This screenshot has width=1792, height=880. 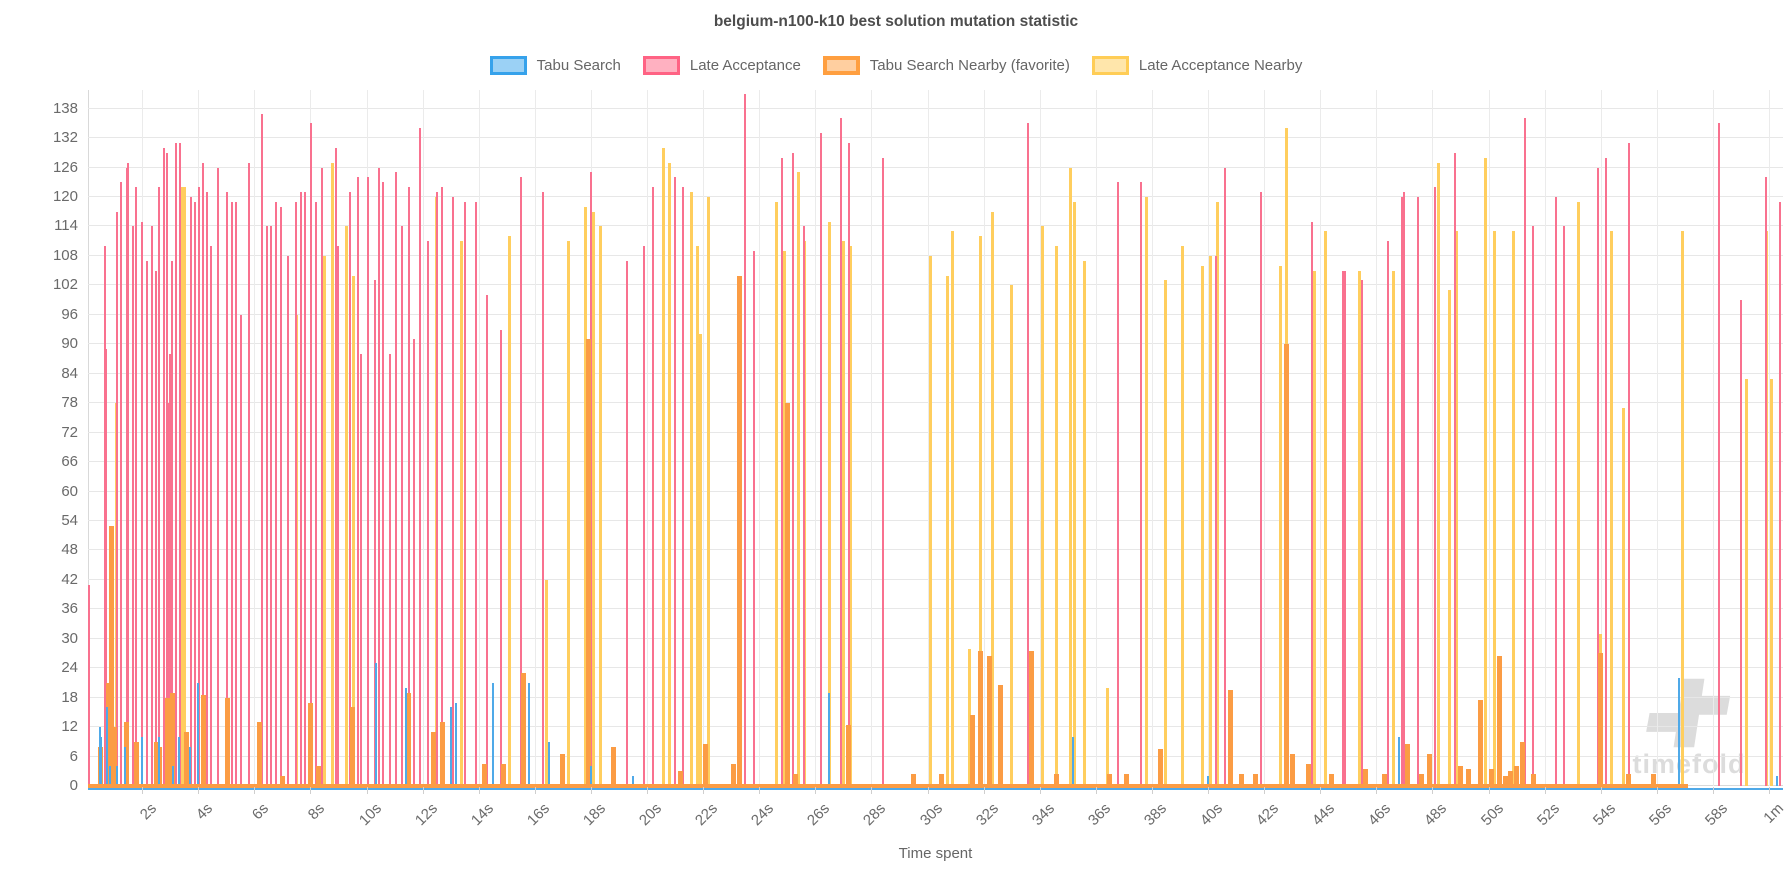 What do you see at coordinates (69, 668) in the screenshot?
I see `y-tick-label: 24` at bounding box center [69, 668].